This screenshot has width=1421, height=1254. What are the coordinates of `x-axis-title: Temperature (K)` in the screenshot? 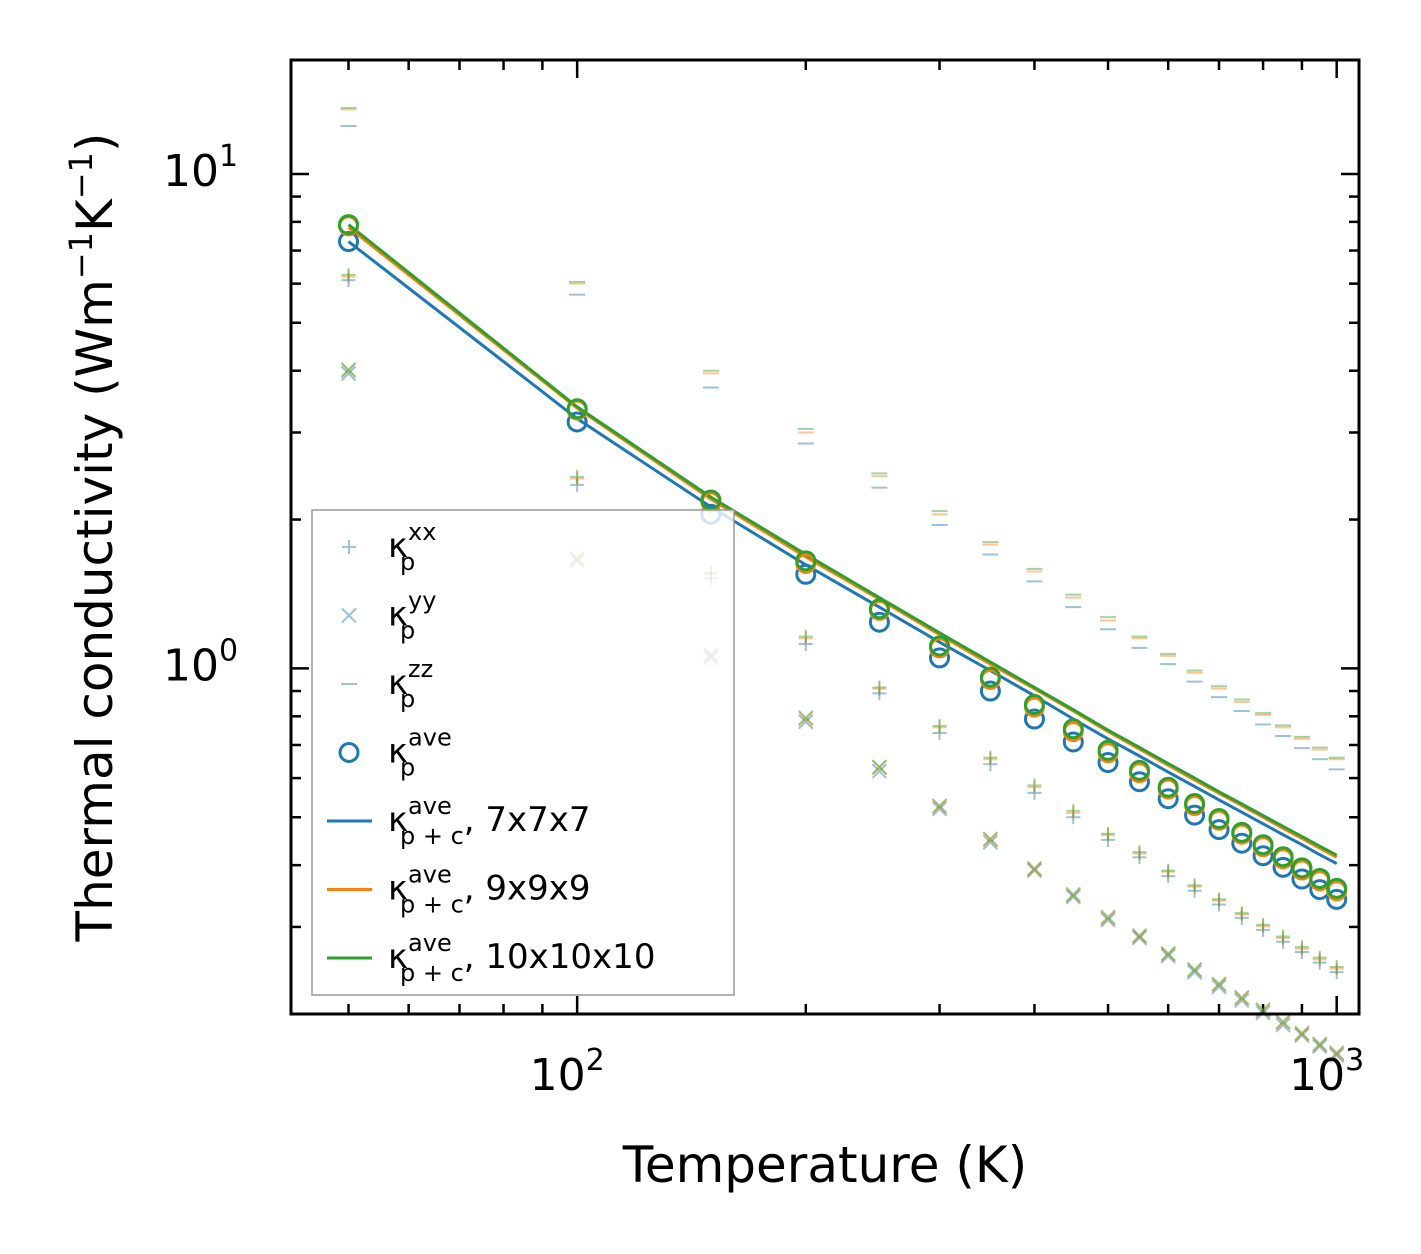 It's located at (824, 1165).